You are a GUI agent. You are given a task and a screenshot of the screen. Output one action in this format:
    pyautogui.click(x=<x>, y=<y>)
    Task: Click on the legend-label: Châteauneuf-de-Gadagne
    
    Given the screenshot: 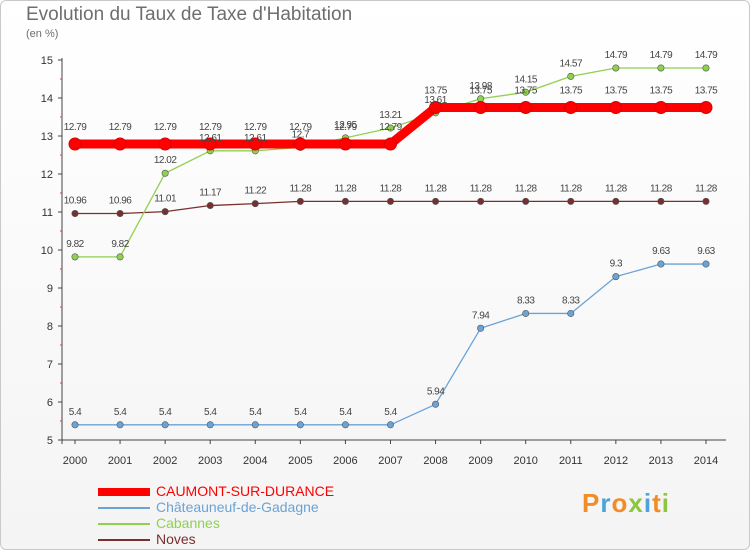 What is the action you would take?
    pyautogui.click(x=237, y=507)
    